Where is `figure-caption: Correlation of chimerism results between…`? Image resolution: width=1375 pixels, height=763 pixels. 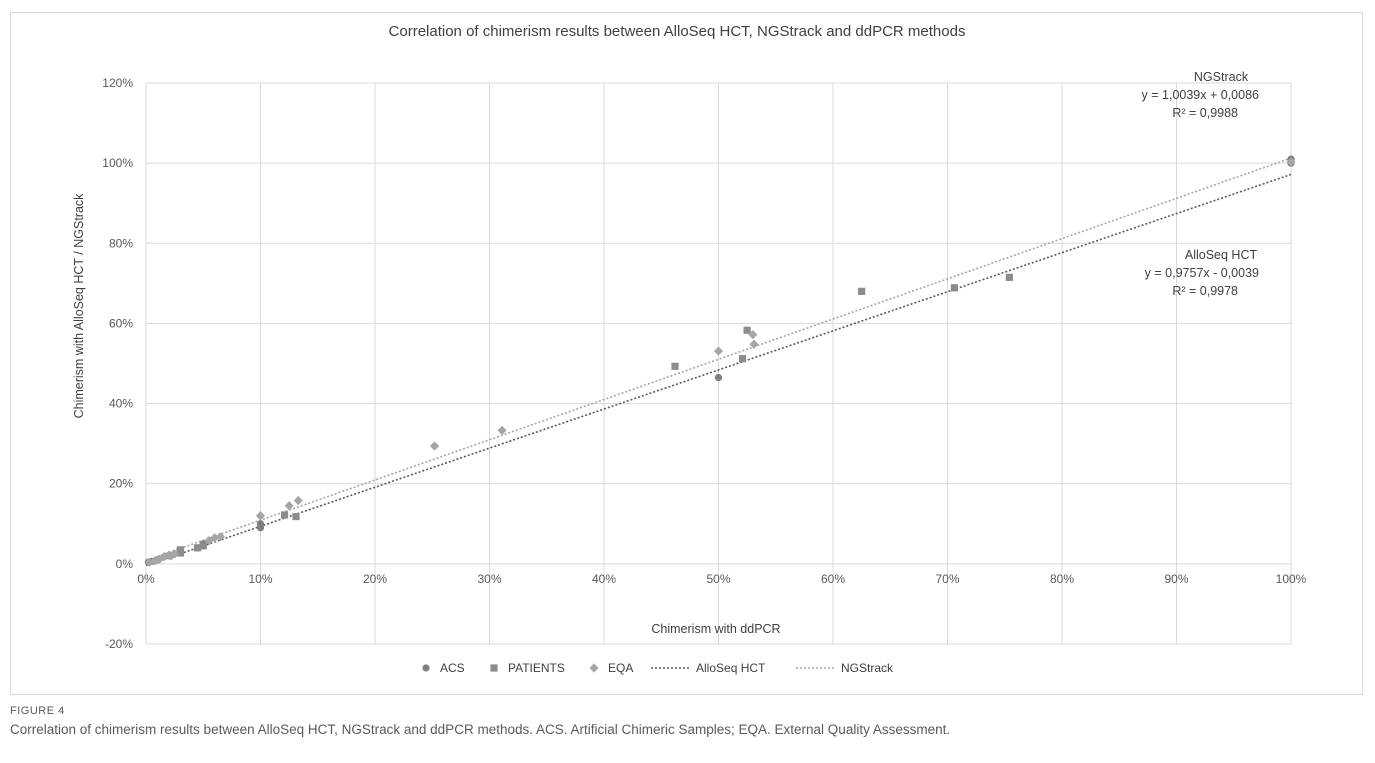
figure-caption: Correlation of chimerism results between… is located at coordinates (480, 729).